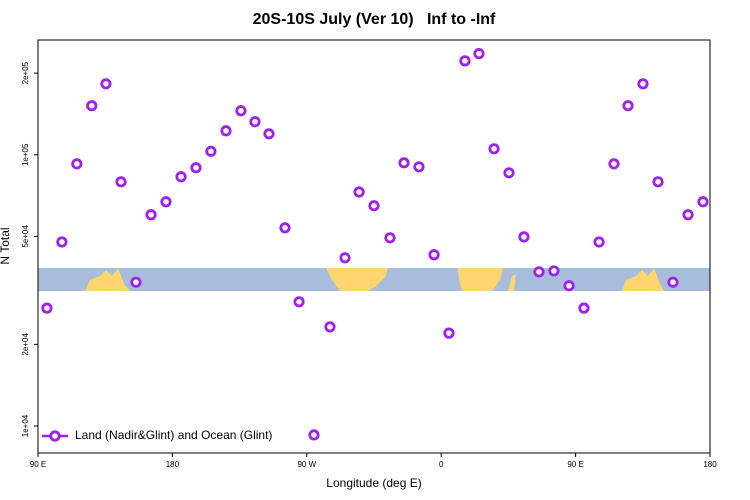 Image resolution: width=750 pixels, height=500 pixels. What do you see at coordinates (25, 154) in the screenshot?
I see `y-tick-label: 1e+05` at bounding box center [25, 154].